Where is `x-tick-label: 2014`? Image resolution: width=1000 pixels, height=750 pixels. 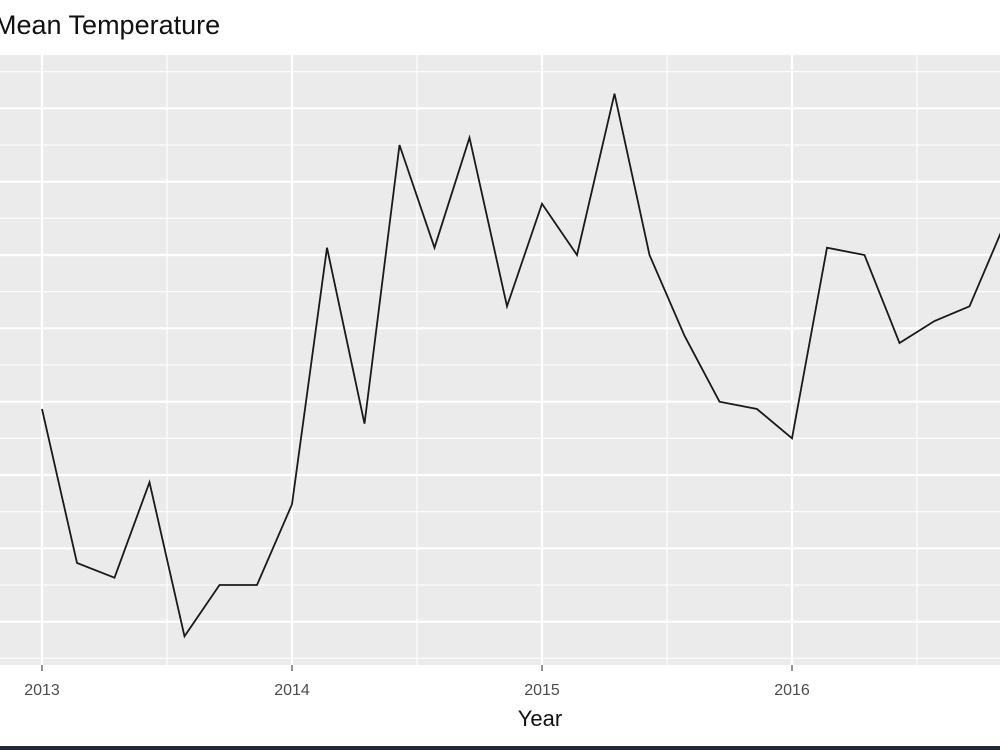
x-tick-label: 2014 is located at coordinates (292, 690).